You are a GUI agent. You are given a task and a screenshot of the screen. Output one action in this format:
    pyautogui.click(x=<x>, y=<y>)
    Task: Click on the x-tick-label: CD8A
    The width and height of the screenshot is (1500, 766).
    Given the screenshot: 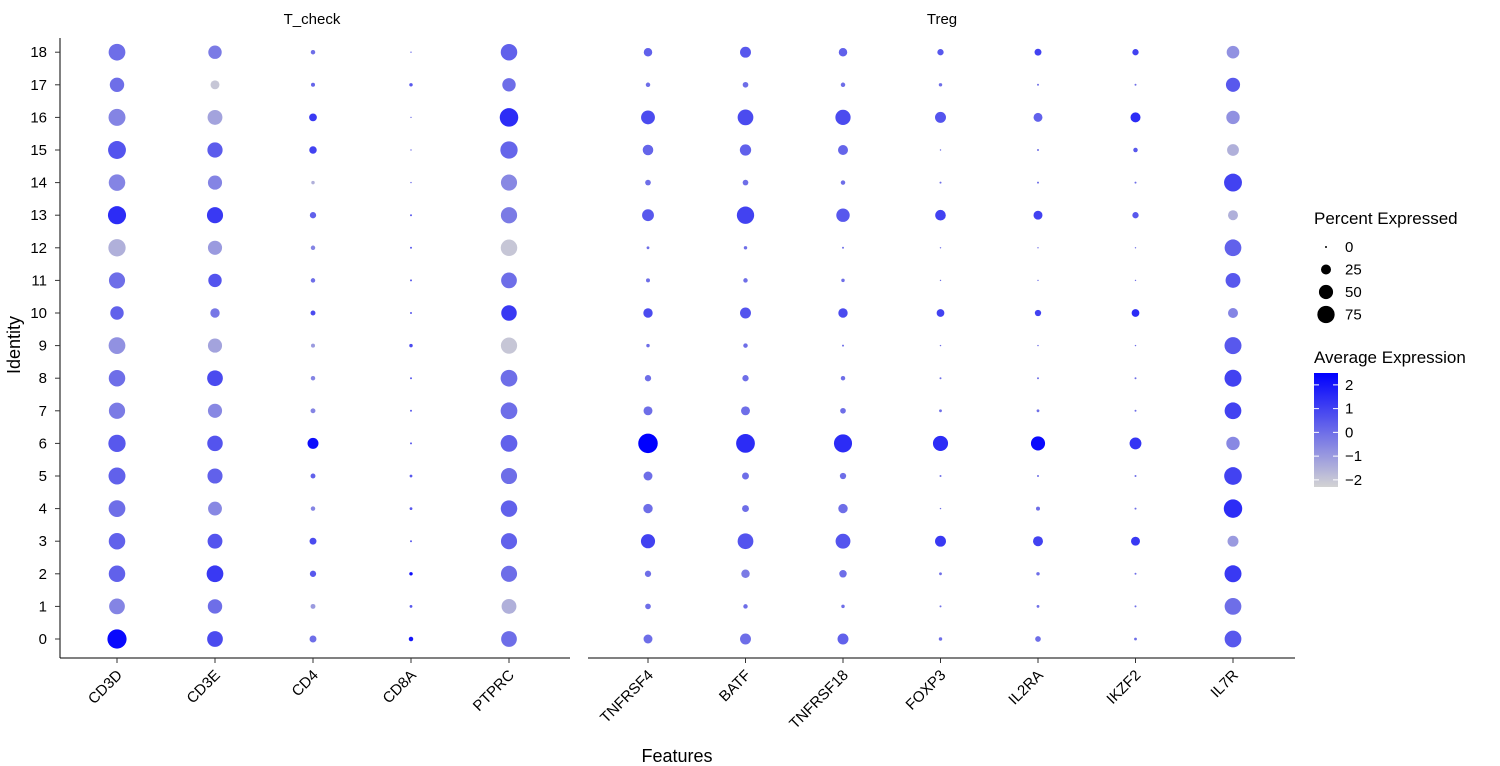 What is the action you would take?
    pyautogui.click(x=400, y=687)
    